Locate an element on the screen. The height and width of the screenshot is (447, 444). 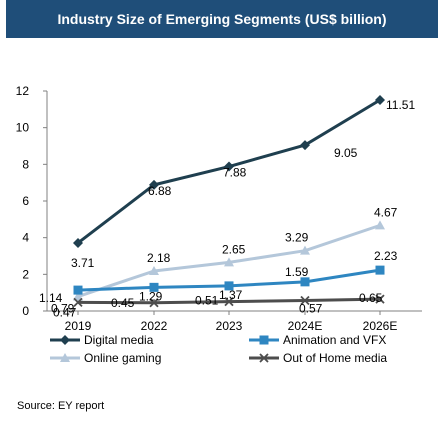
data-label: 0.79 is located at coordinates (63, 309).